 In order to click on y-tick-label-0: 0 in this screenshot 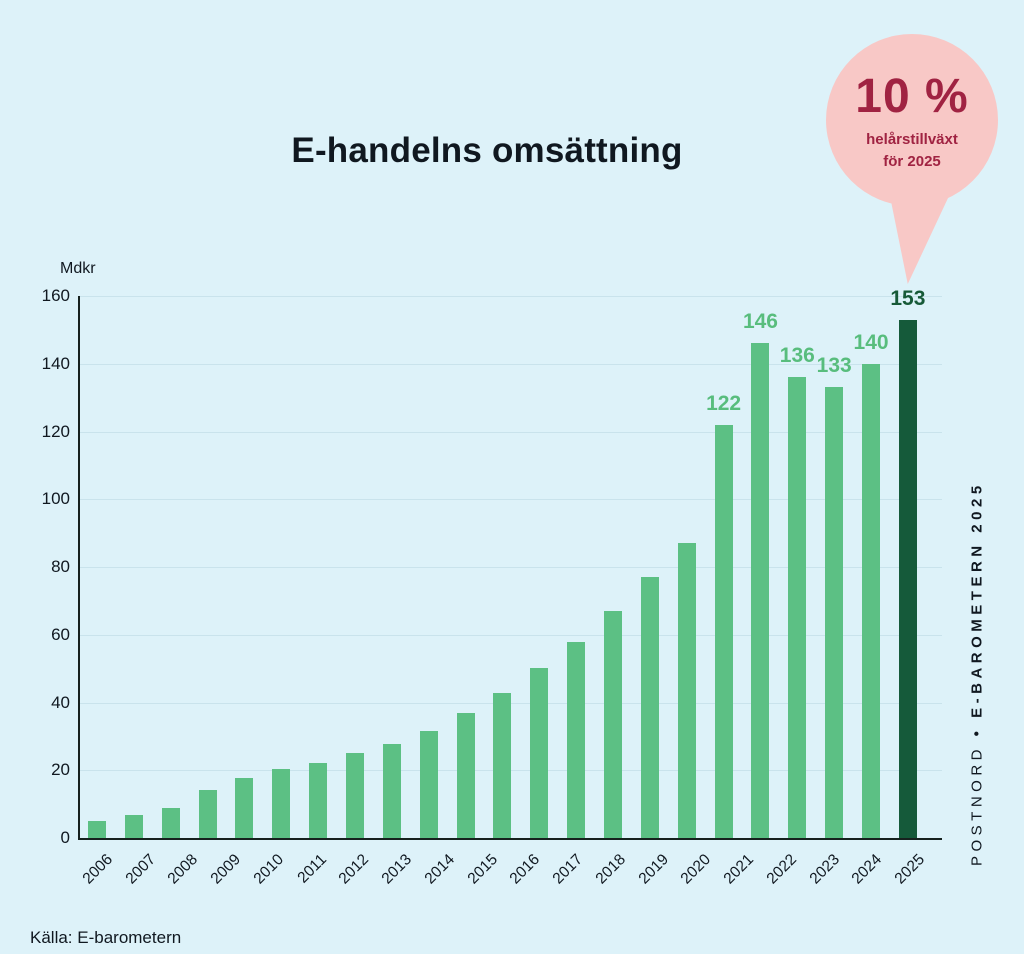, I will do `click(65, 837)`.